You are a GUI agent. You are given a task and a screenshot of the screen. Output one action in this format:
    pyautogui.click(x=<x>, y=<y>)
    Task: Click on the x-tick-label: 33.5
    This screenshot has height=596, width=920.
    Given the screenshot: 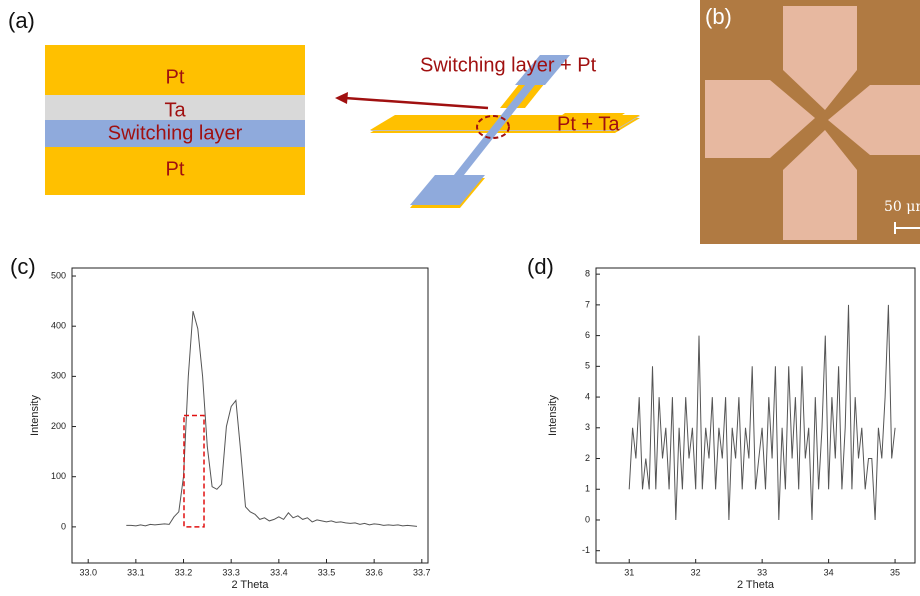 What is the action you would take?
    pyautogui.click(x=327, y=572)
    